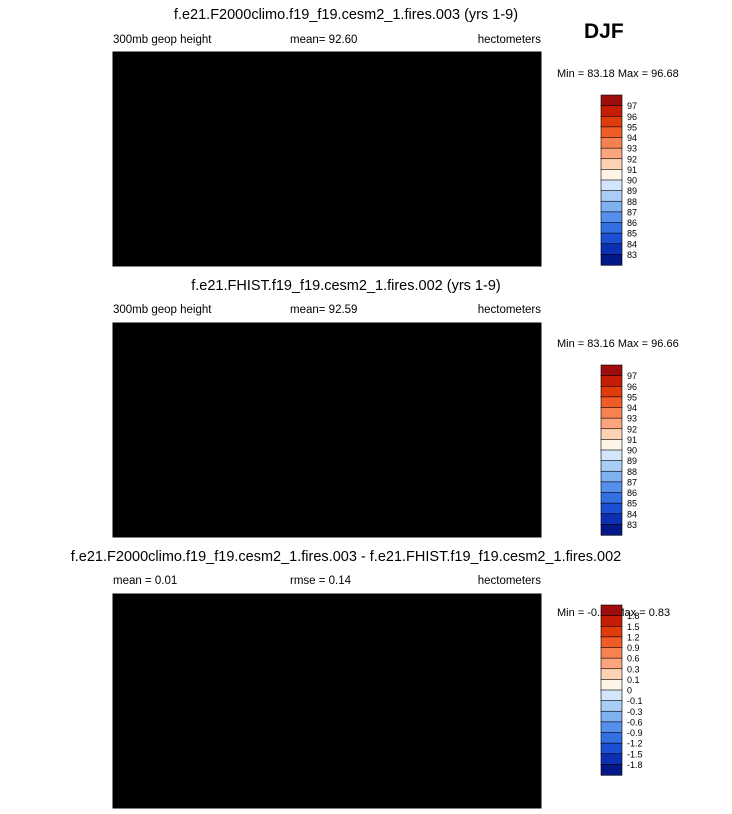 The image size is (732, 814). Describe the element at coordinates (632, 159) in the screenshot. I see `colorbar-tick-label: 92` at that location.